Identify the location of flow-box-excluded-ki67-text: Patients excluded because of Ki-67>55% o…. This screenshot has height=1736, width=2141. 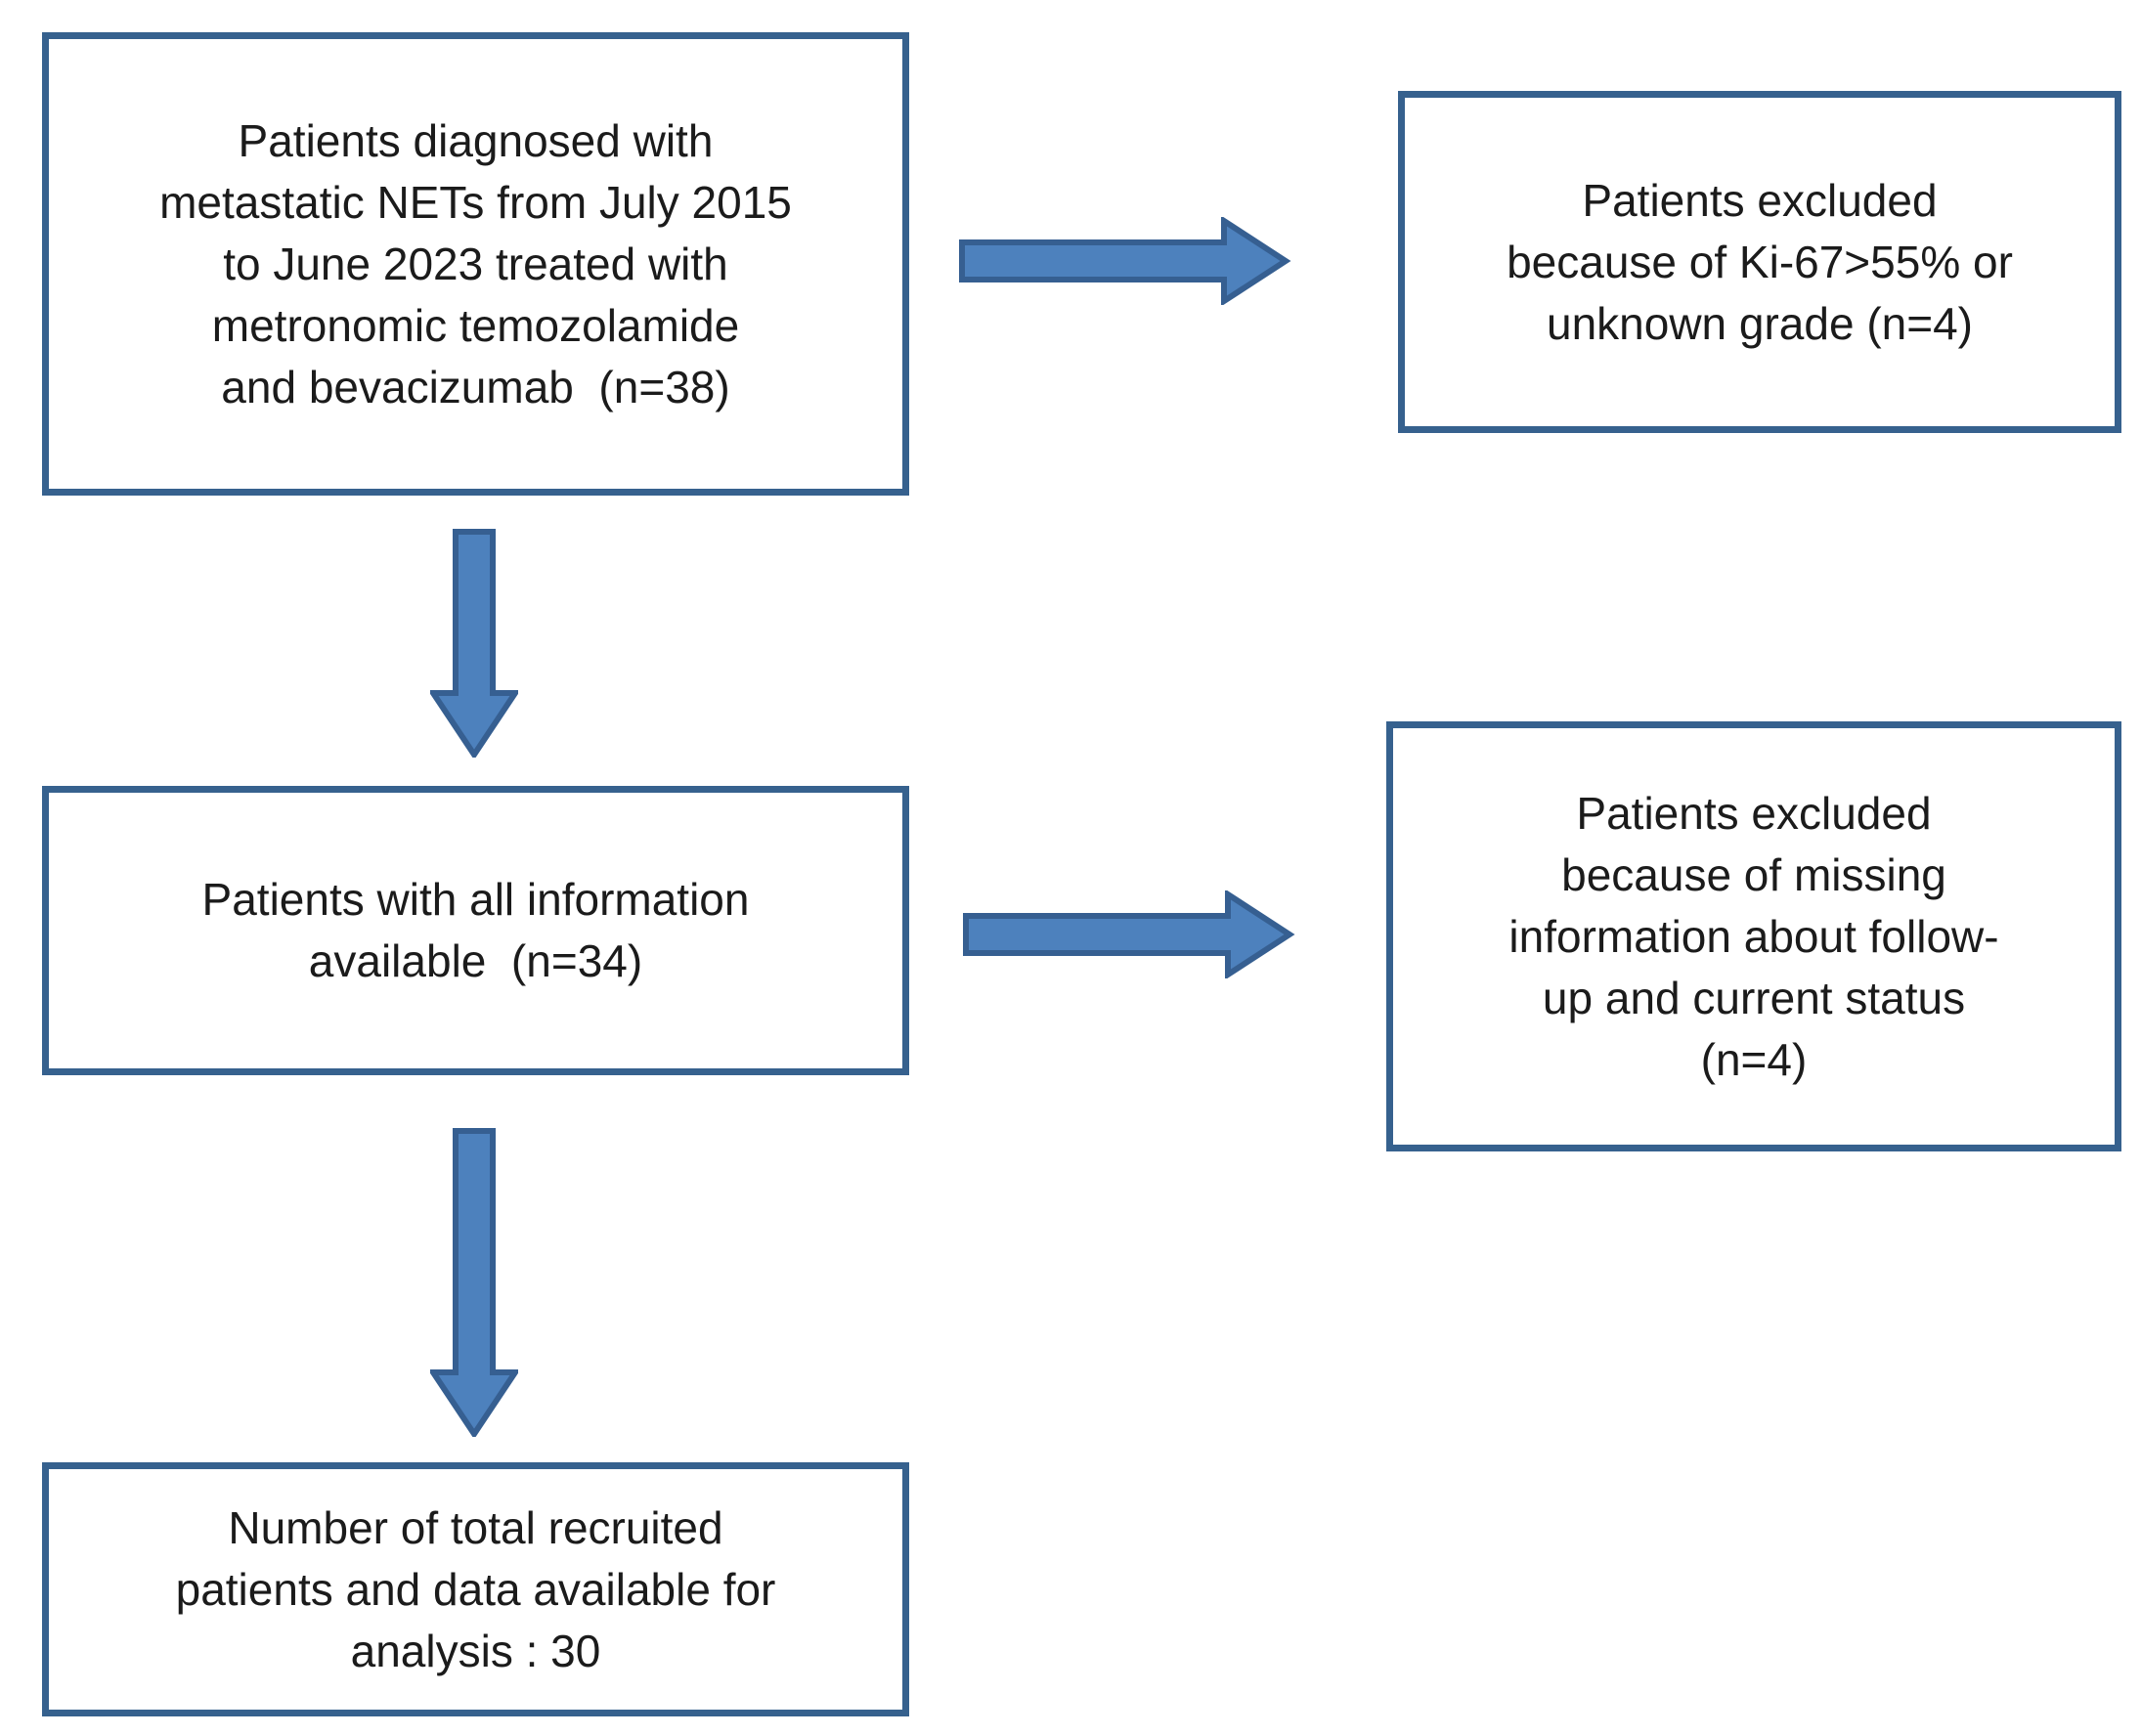
(1760, 261).